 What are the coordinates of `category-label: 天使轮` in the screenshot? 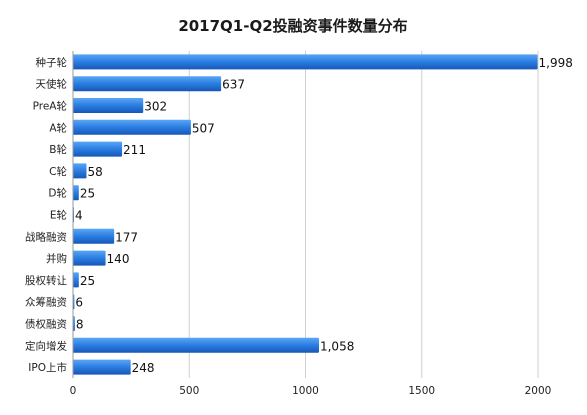 It's located at (52, 84).